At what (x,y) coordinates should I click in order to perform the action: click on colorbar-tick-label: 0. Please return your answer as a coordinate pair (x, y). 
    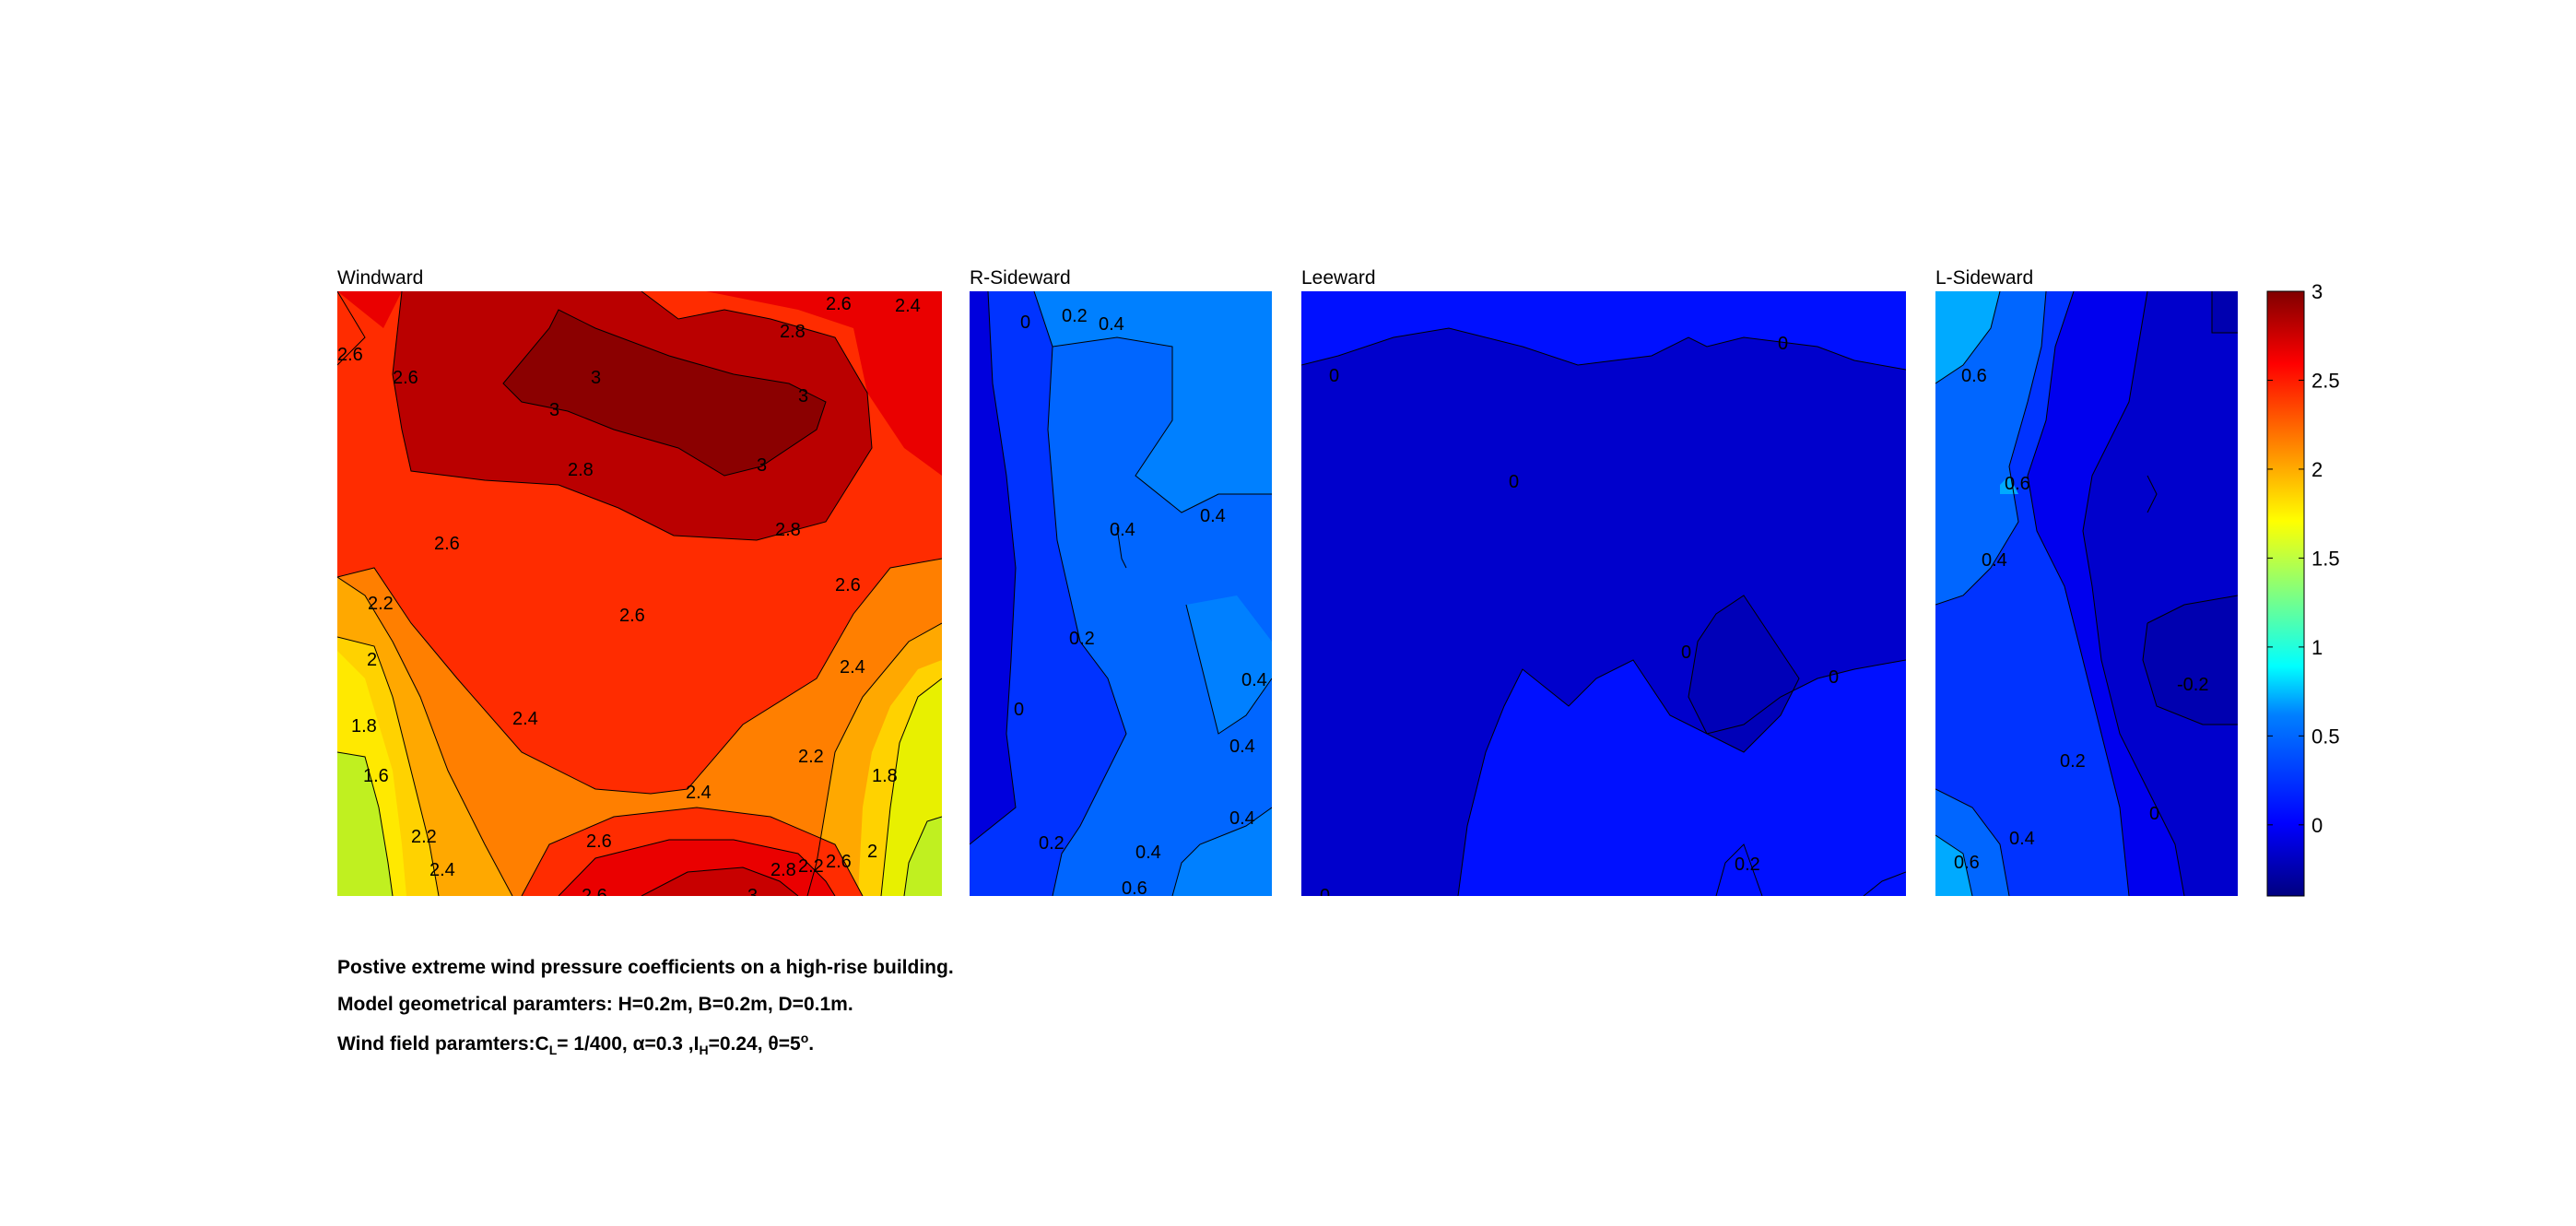
    Looking at the image, I should click on (2317, 825).